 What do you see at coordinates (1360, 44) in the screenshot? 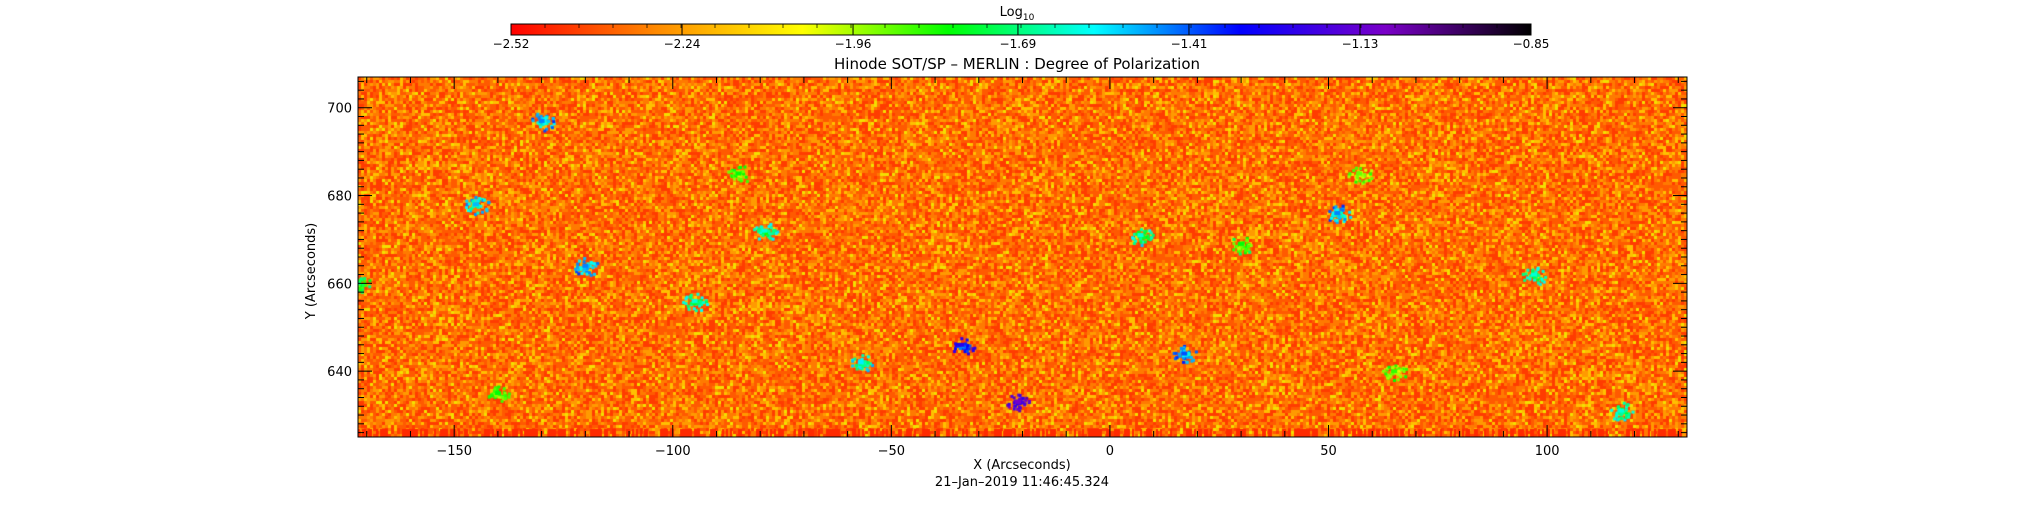
I see `colorbar-tick-label: −1.13` at bounding box center [1360, 44].